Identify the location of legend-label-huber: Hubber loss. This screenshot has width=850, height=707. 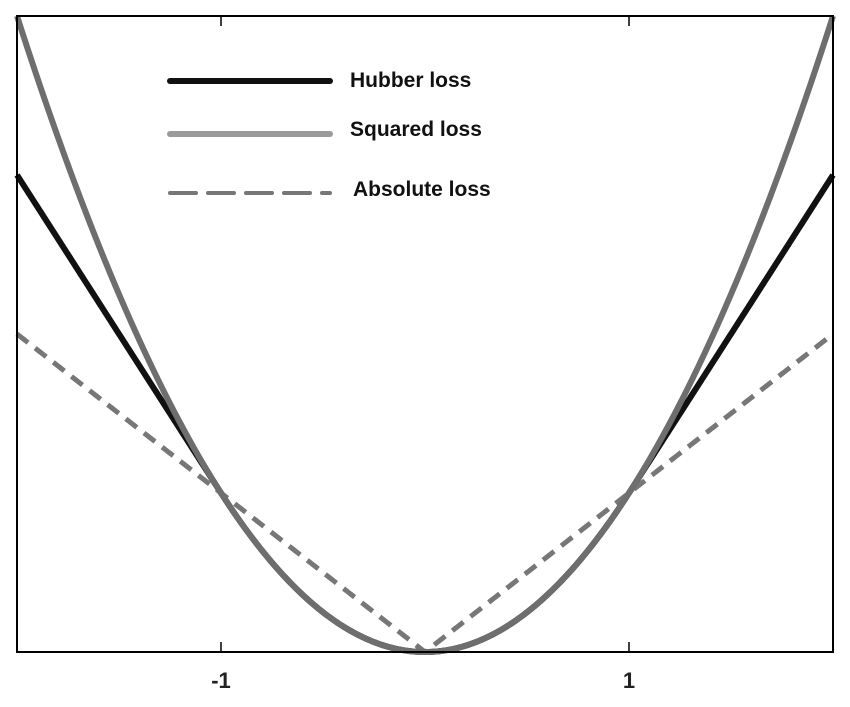
(410, 80).